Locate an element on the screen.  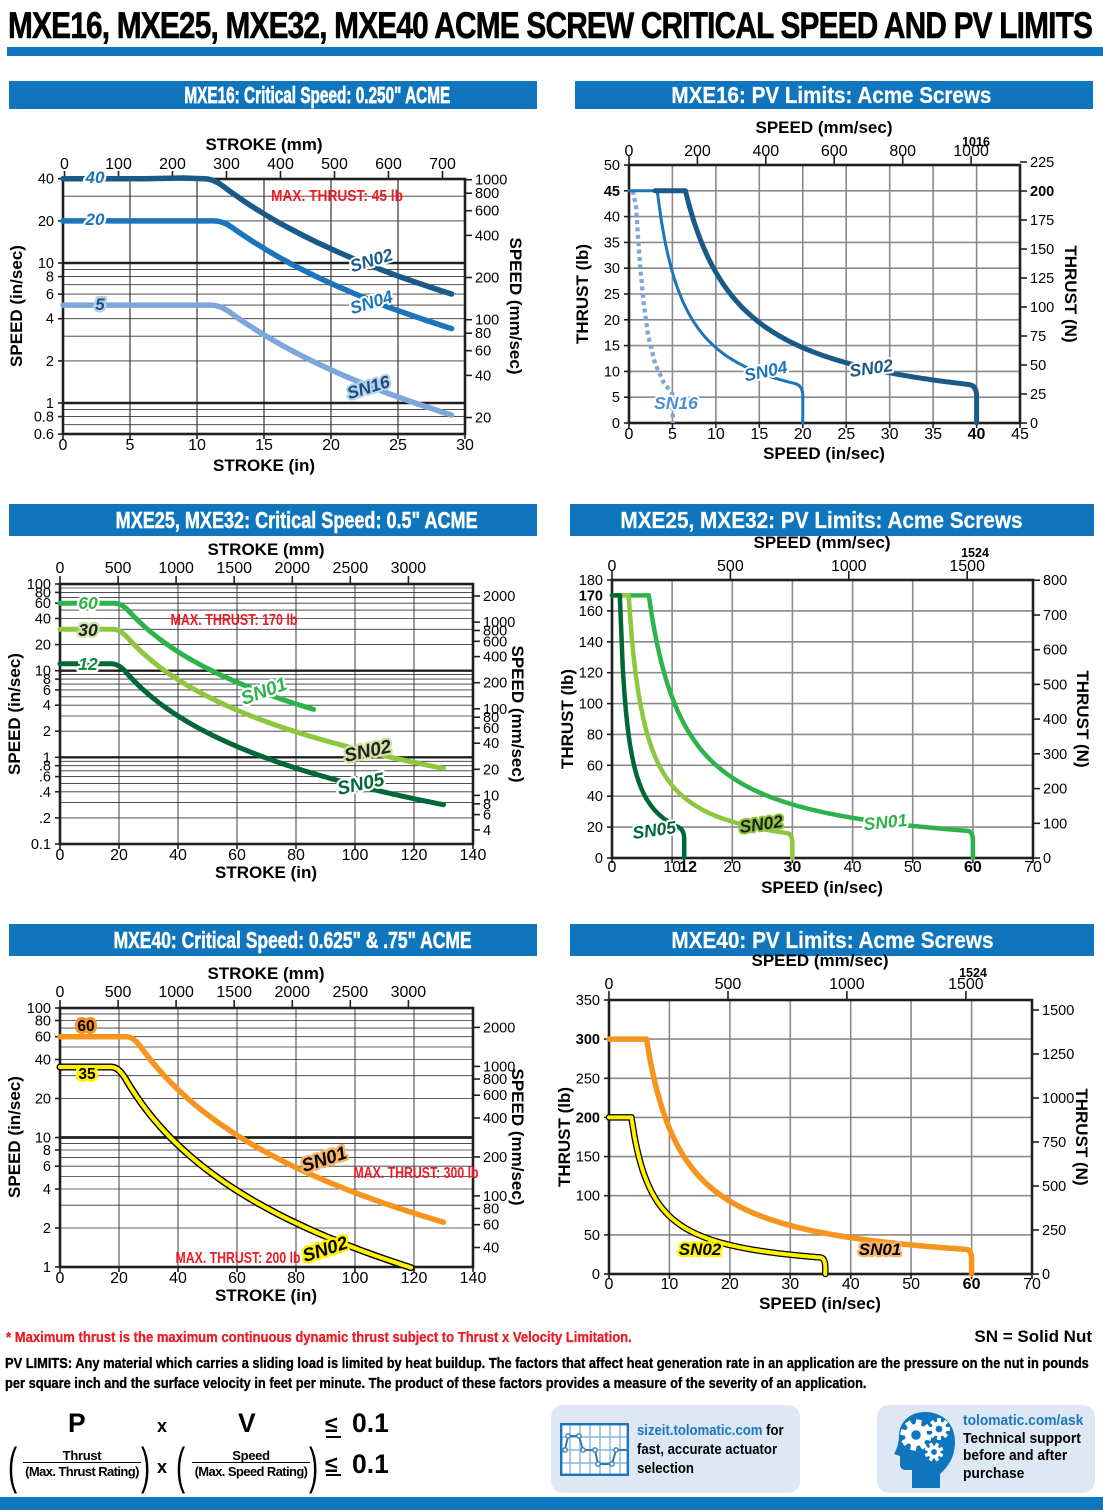
svg-text: 180 is located at coordinates (591, 581).